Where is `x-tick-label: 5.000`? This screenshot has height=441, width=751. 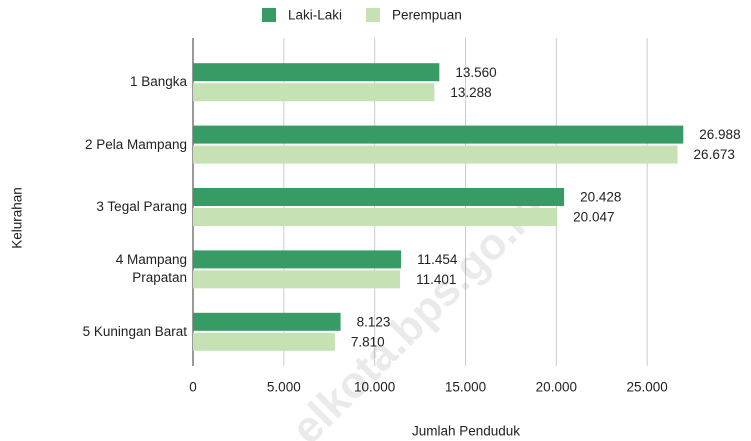
x-tick-label: 5.000 is located at coordinates (284, 387).